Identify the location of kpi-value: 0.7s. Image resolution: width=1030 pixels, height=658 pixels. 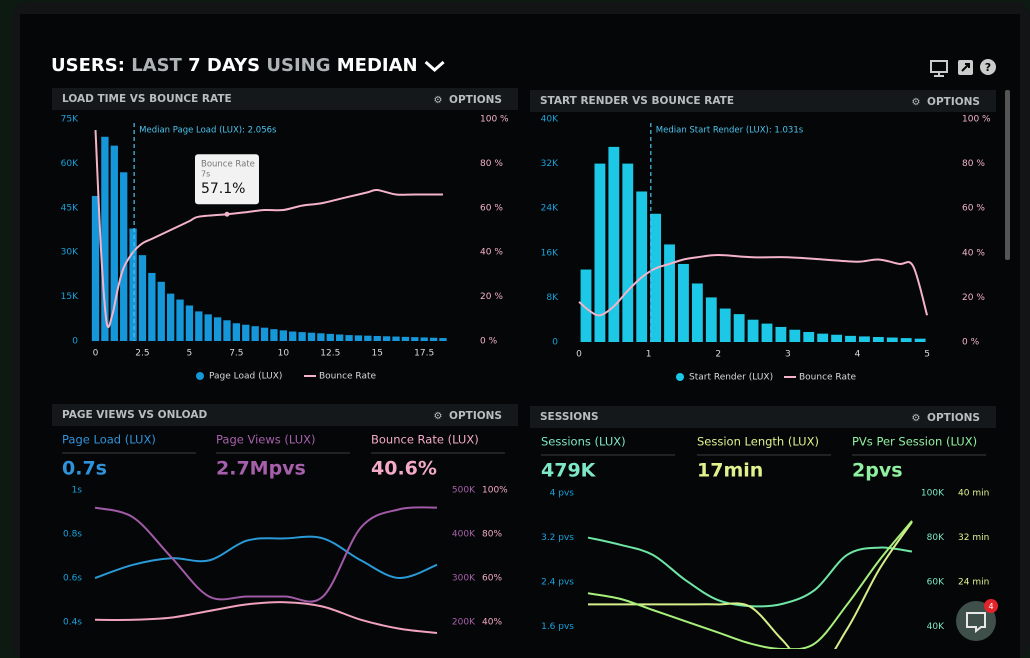
(84, 469).